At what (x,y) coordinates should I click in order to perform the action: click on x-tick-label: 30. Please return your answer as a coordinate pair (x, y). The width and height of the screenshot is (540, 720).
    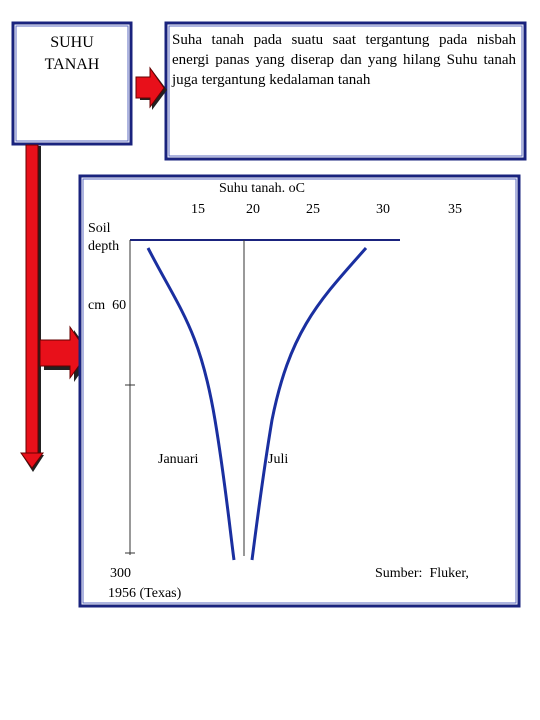
    Looking at the image, I should click on (383, 209).